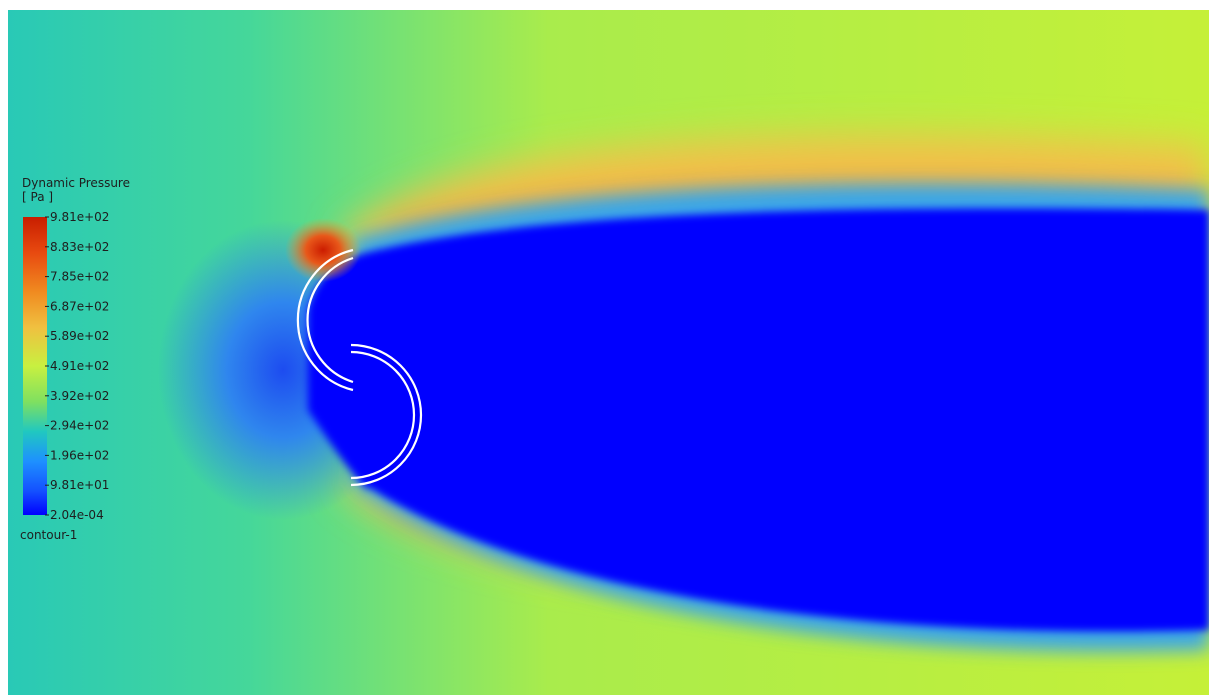 The image size is (1209, 695). What do you see at coordinates (383, 415) in the screenshot?
I see `lower-blade-inner` at bounding box center [383, 415].